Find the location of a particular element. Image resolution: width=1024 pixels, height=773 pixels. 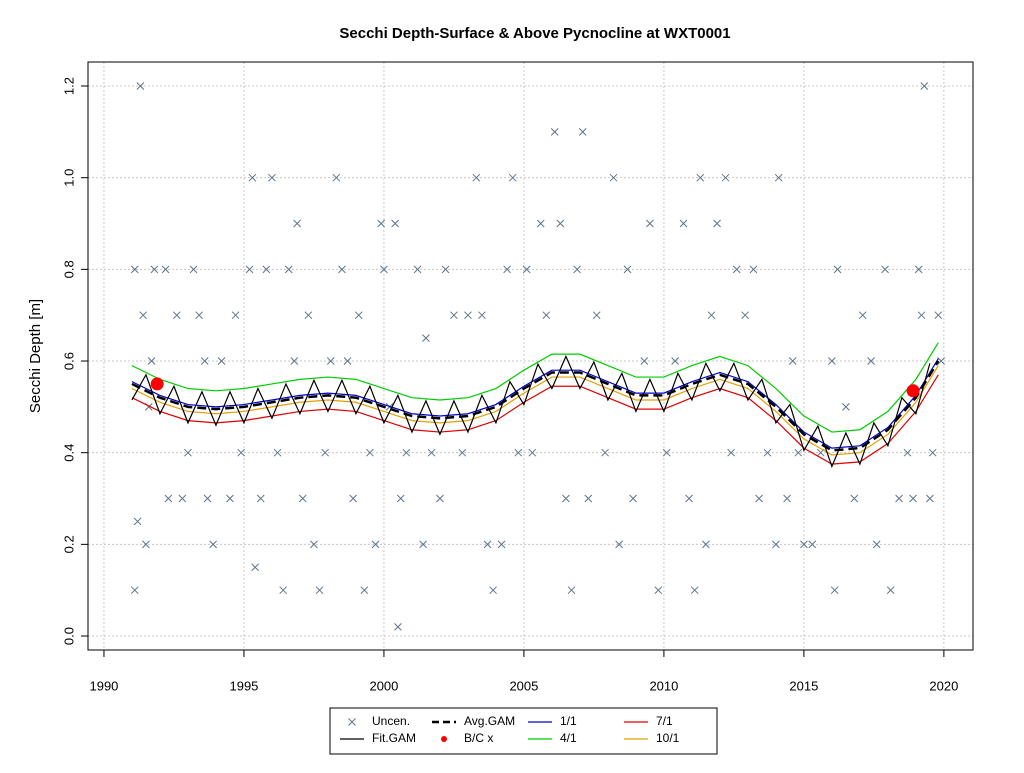

y-tick-label: 0.6 is located at coordinates (68, 361).